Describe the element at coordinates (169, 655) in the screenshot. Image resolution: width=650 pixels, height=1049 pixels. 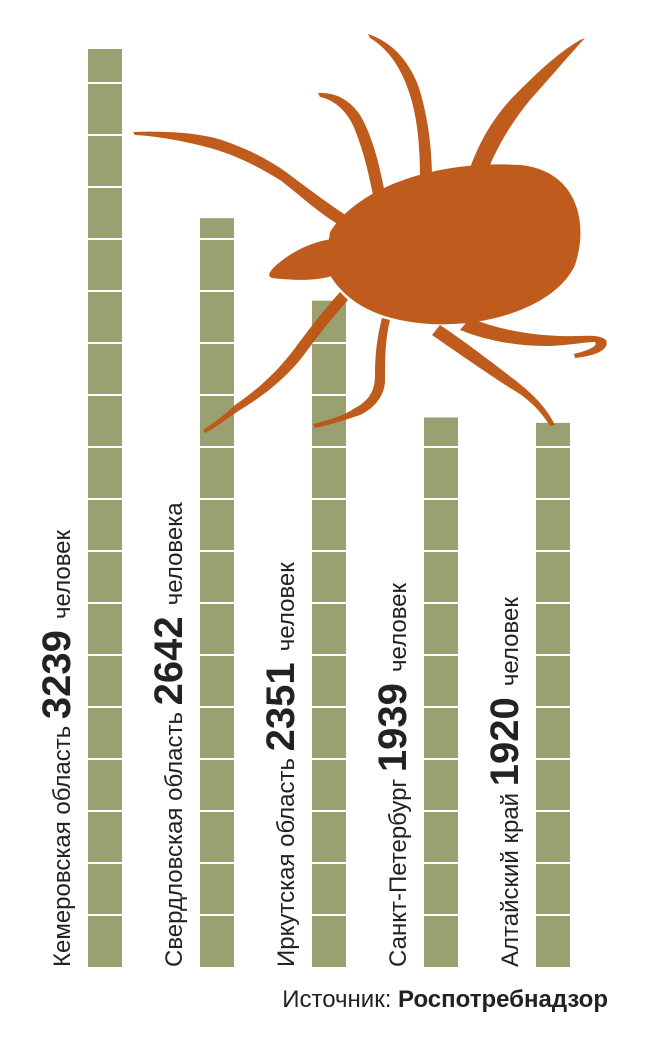
I see `value-label: 2642` at that location.